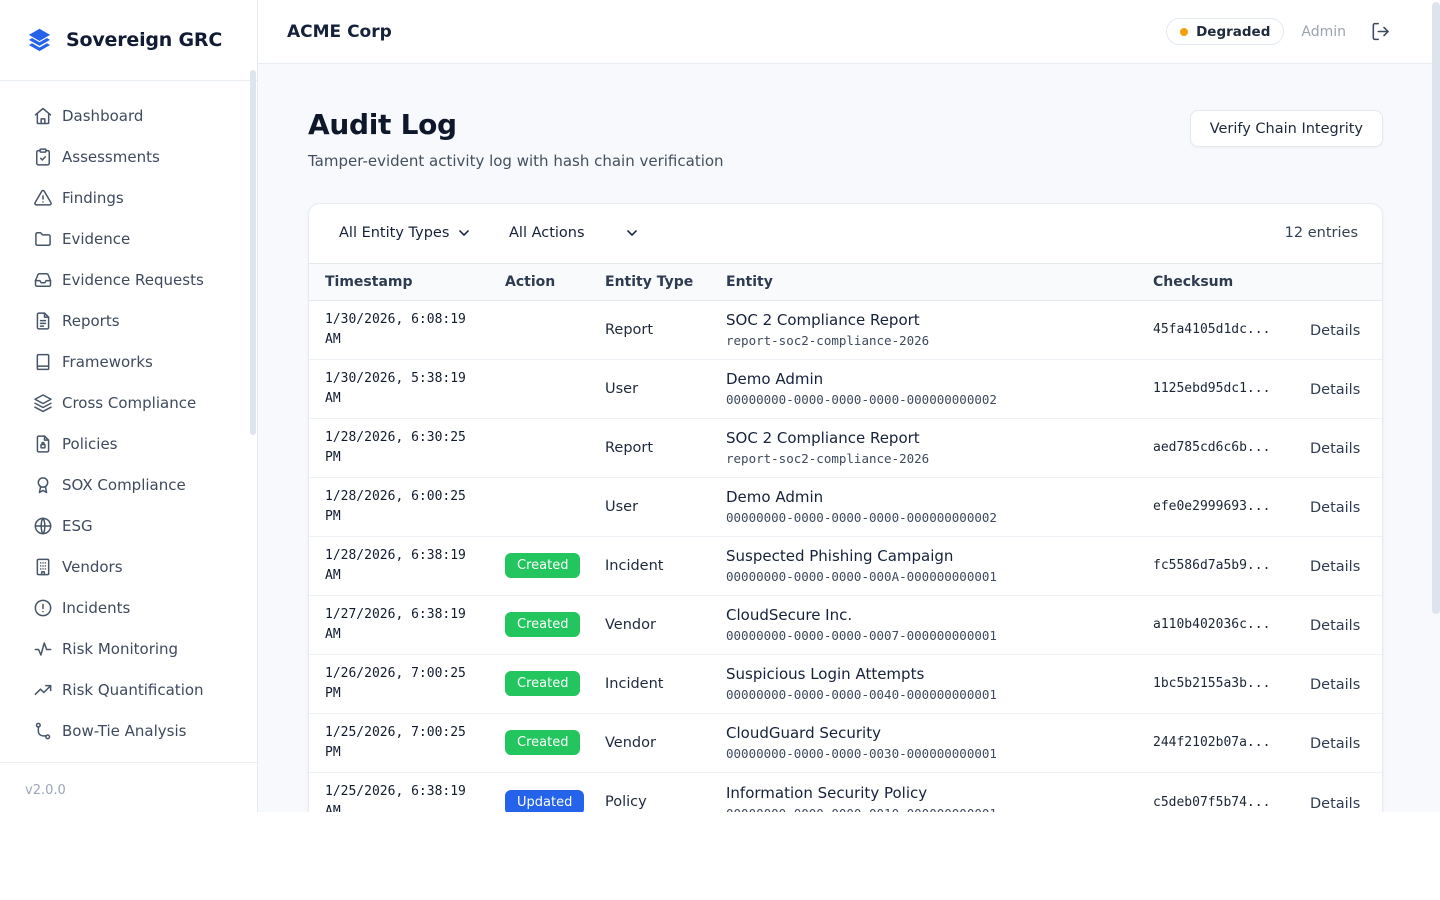 The height and width of the screenshot is (900, 1440). I want to click on sidebar-item-frameworks: Frameworks, so click(128, 361).